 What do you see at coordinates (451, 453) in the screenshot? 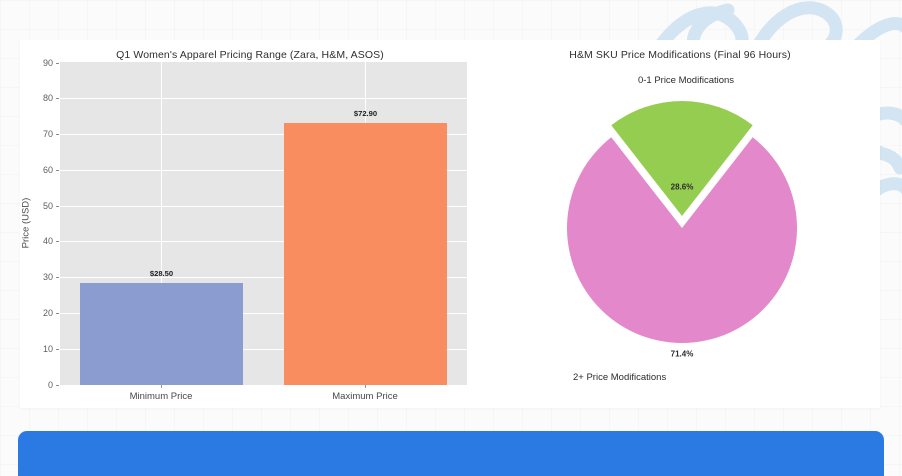
I see `bottom-accent-bar` at bounding box center [451, 453].